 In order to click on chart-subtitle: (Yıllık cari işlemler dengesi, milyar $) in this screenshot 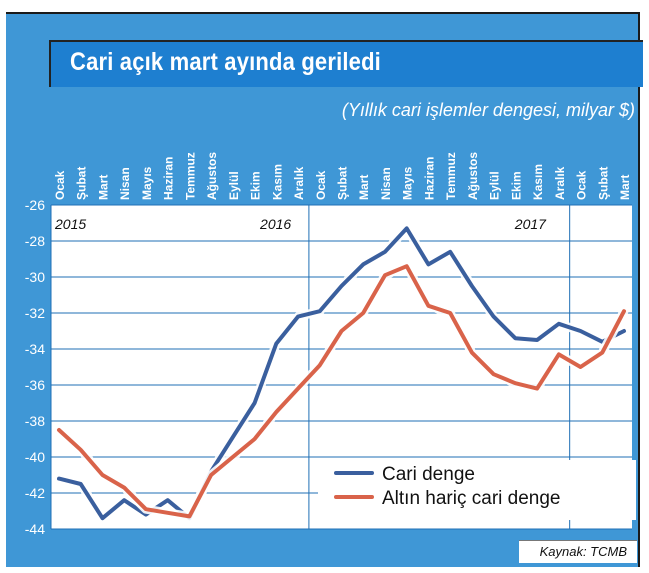, I will do `click(488, 110)`.